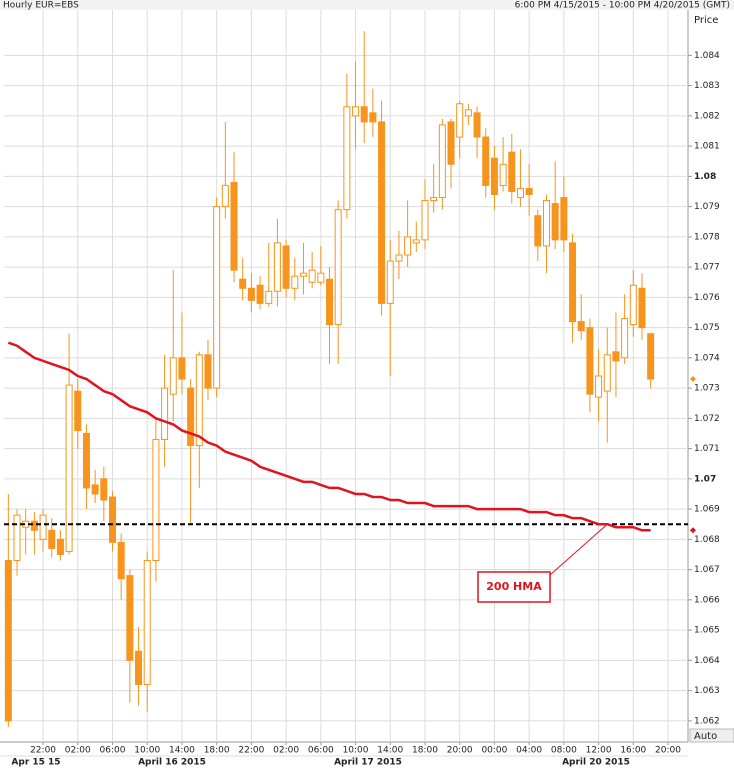 The width and height of the screenshot is (734, 768). What do you see at coordinates (707, 631) in the screenshot?
I see `y-tick-label: 1.065` at bounding box center [707, 631].